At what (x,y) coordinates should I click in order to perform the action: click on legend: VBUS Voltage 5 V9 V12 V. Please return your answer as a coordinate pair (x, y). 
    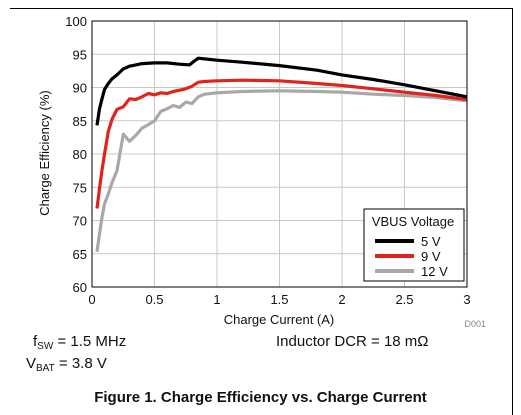
    Looking at the image, I should click on (414, 245).